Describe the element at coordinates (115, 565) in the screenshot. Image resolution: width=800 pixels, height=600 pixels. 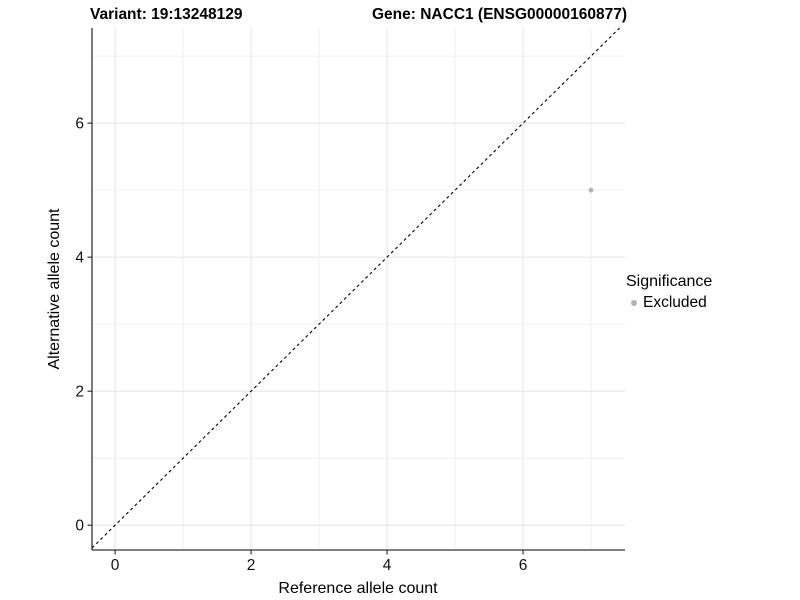
I see `x-tick-label: 0` at that location.